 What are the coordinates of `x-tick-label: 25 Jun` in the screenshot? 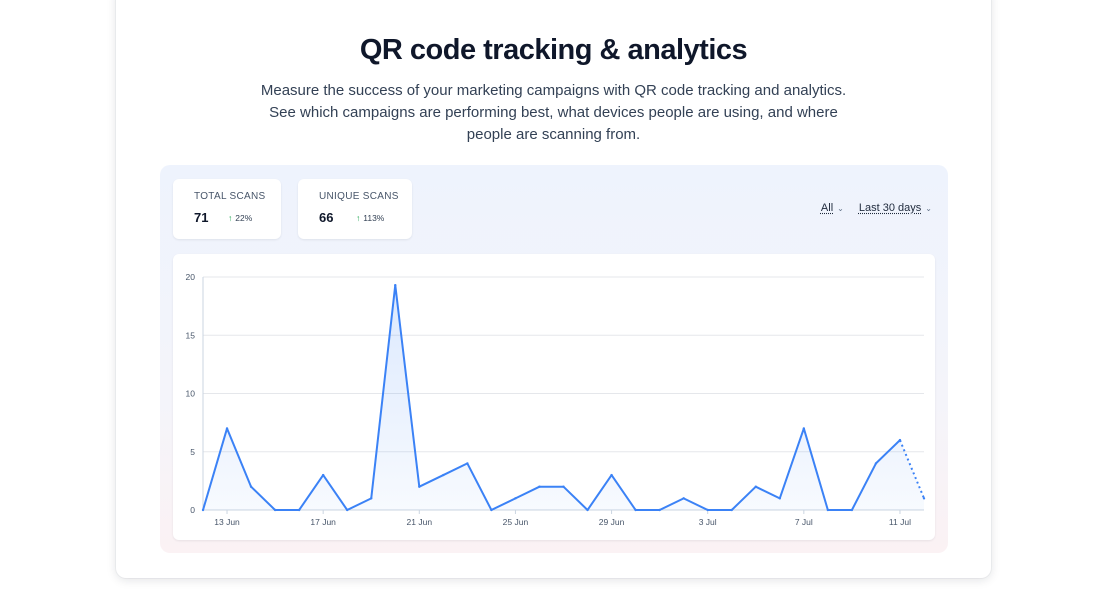 It's located at (516, 522).